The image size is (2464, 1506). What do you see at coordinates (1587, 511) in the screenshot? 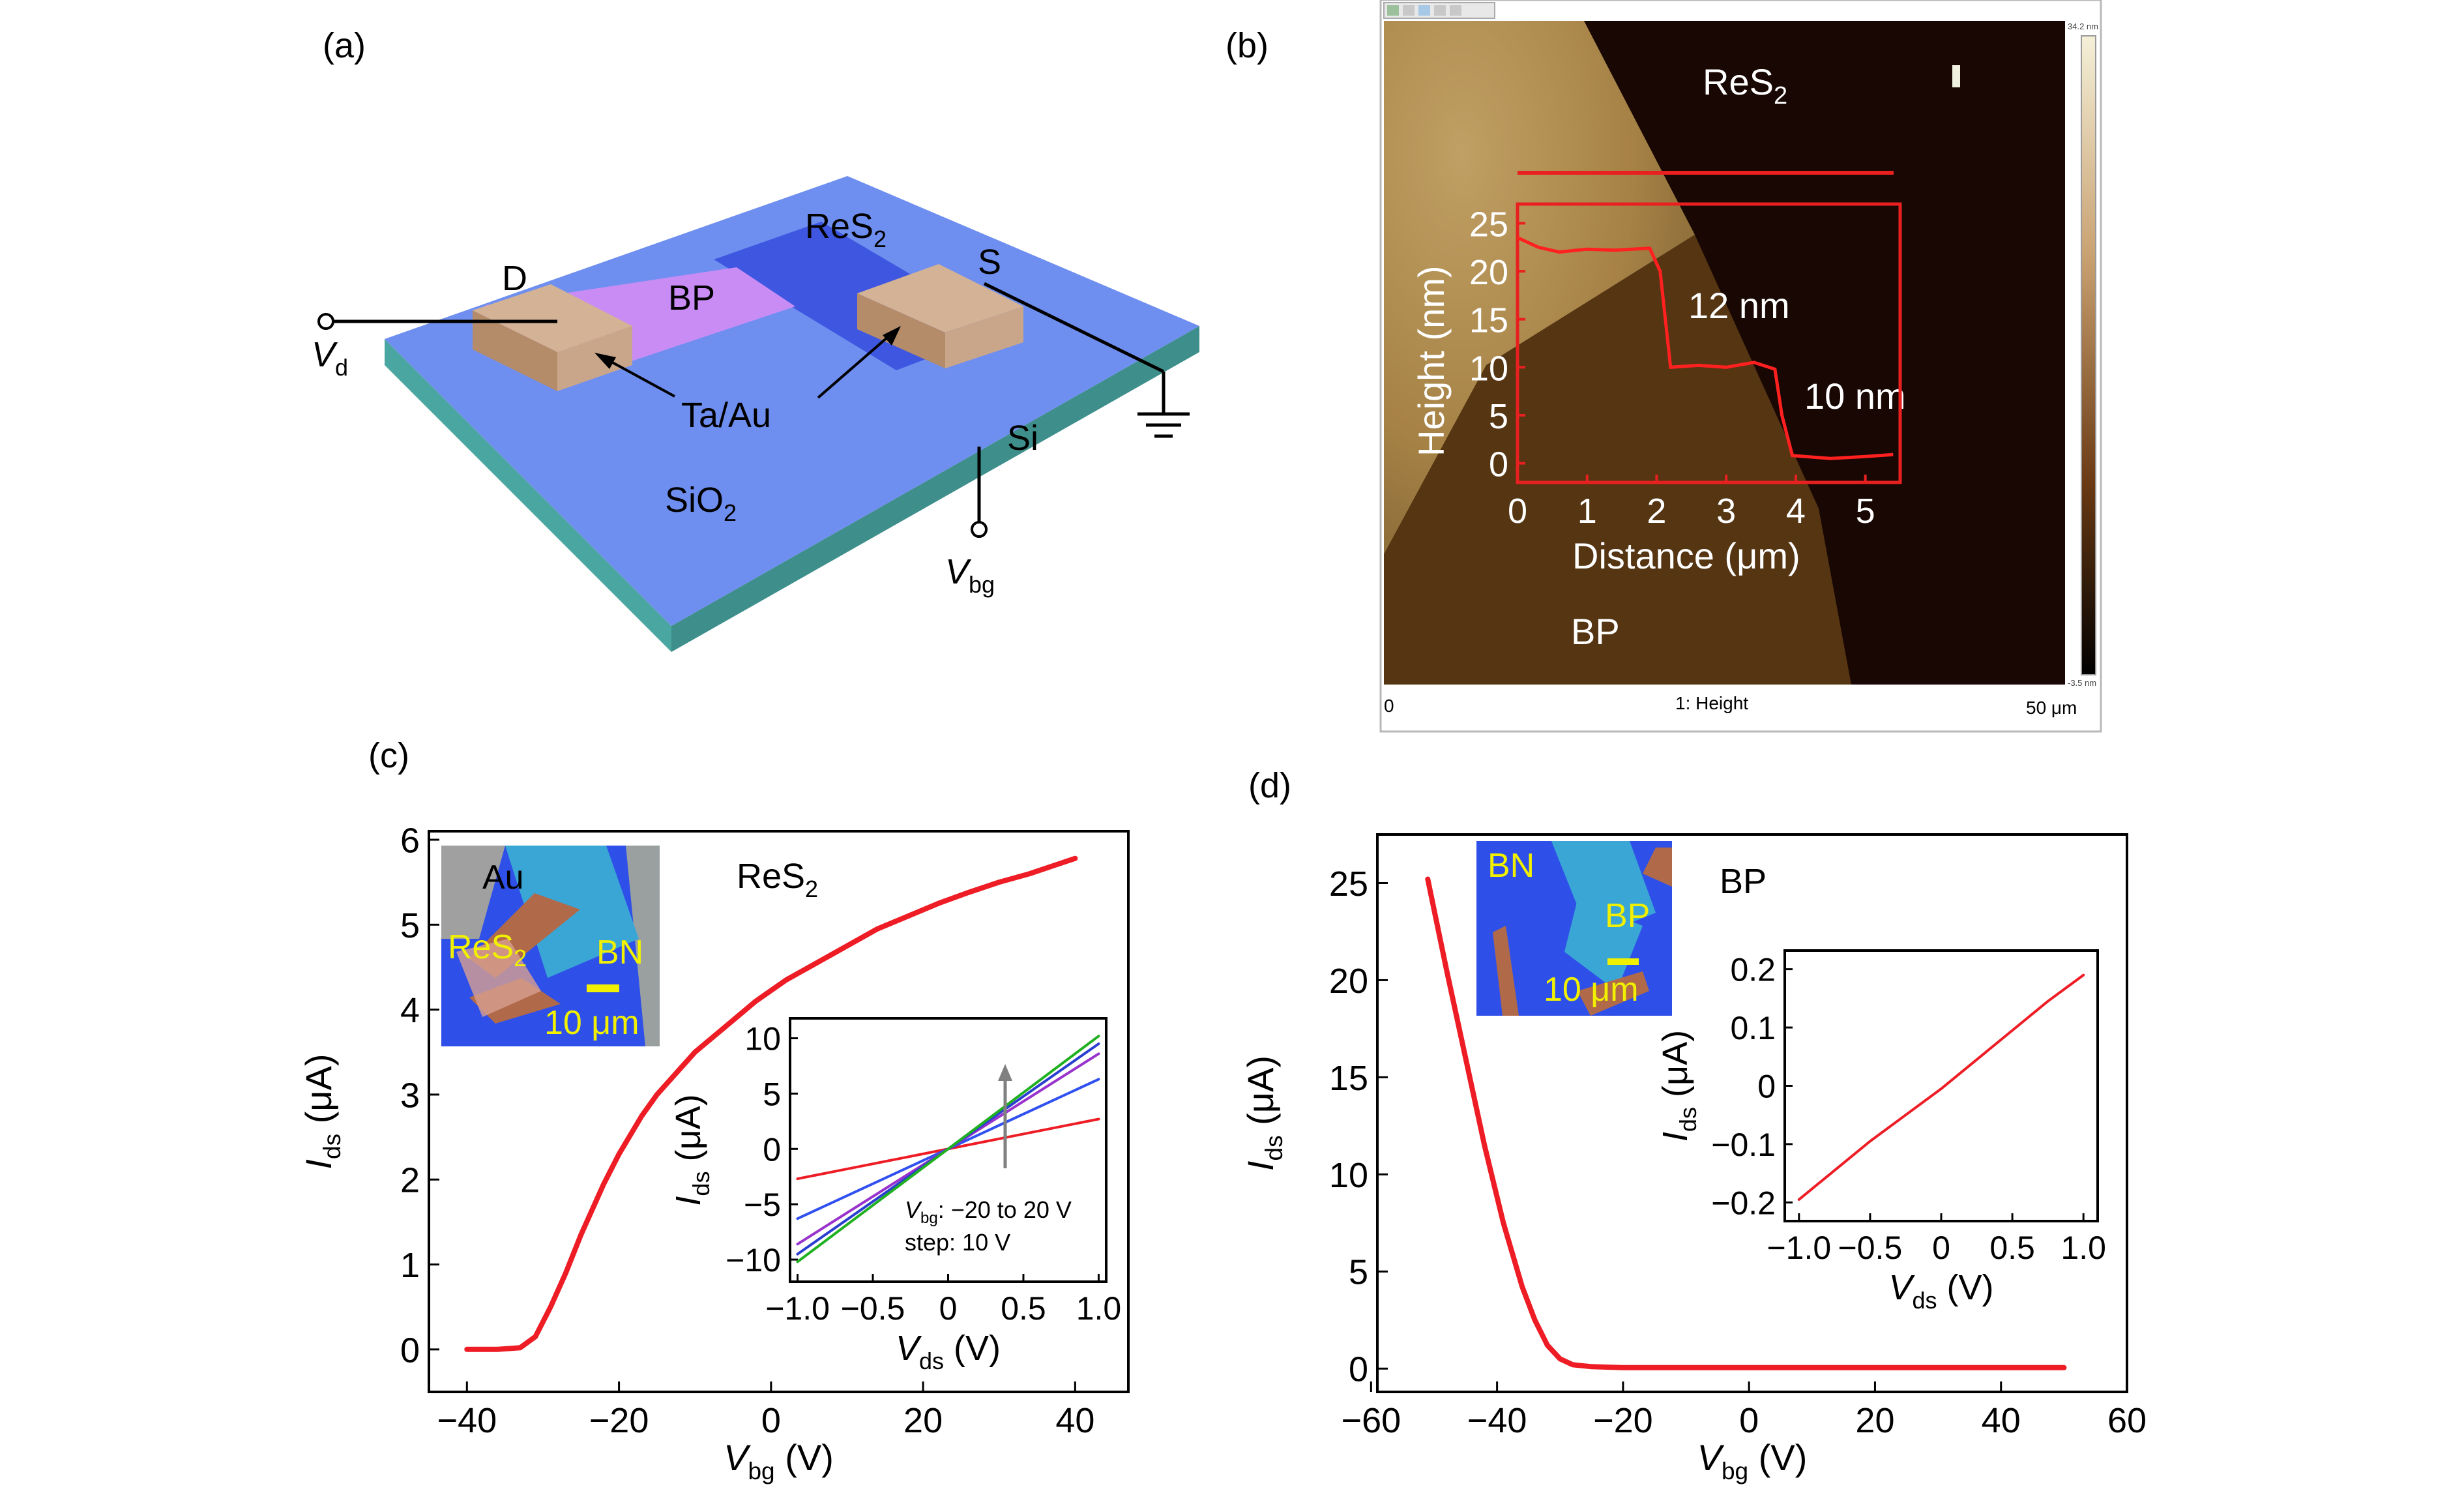
I see `profile-x-tick-label: 1` at bounding box center [1587, 511].